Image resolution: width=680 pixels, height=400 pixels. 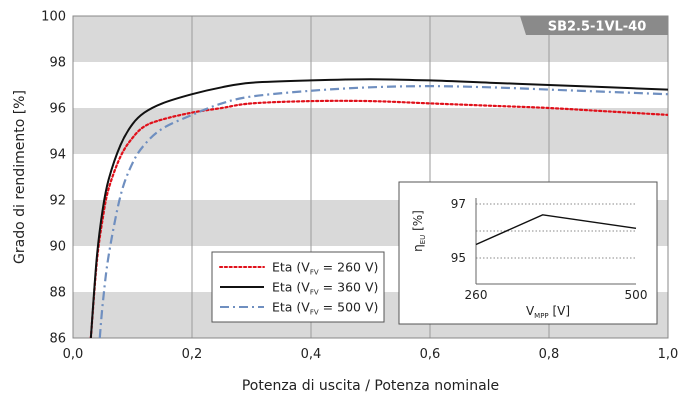 What do you see at coordinates (370, 386) in the screenshot?
I see `x-axis-label: Potenza di uscita / Potenza nominale` at bounding box center [370, 386].